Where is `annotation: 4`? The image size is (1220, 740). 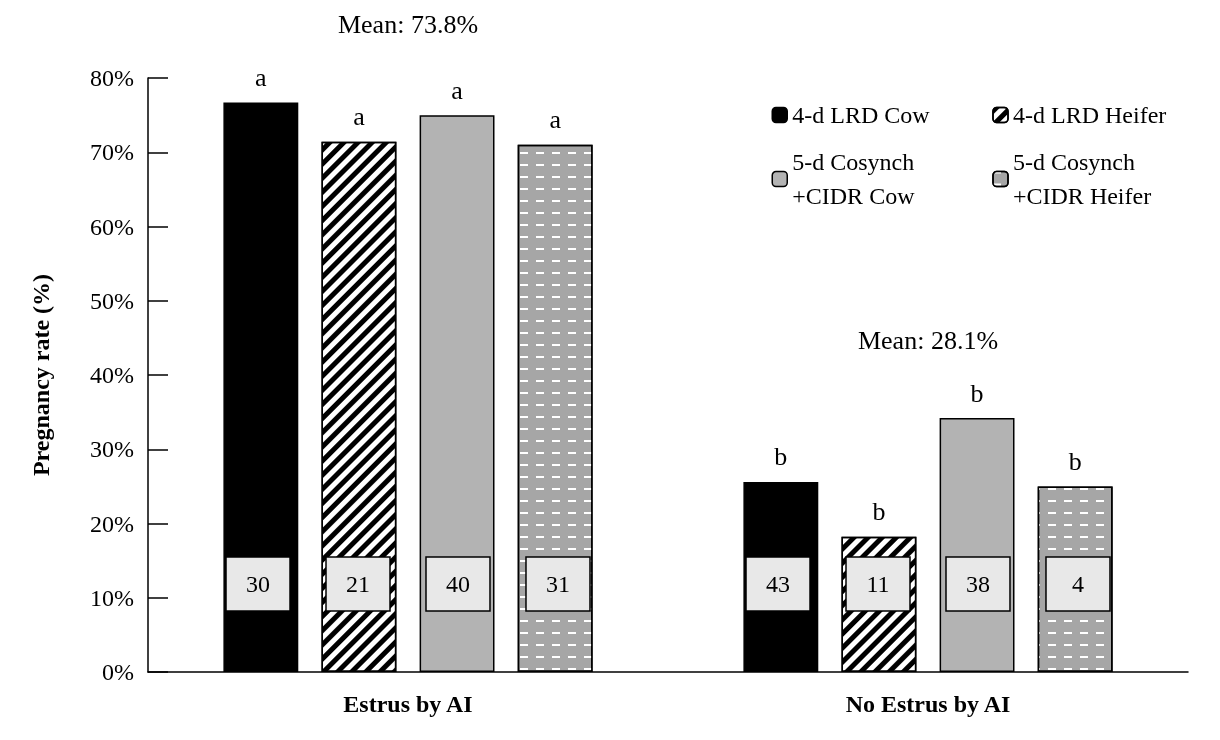 annotation: 4 is located at coordinates (1077, 584).